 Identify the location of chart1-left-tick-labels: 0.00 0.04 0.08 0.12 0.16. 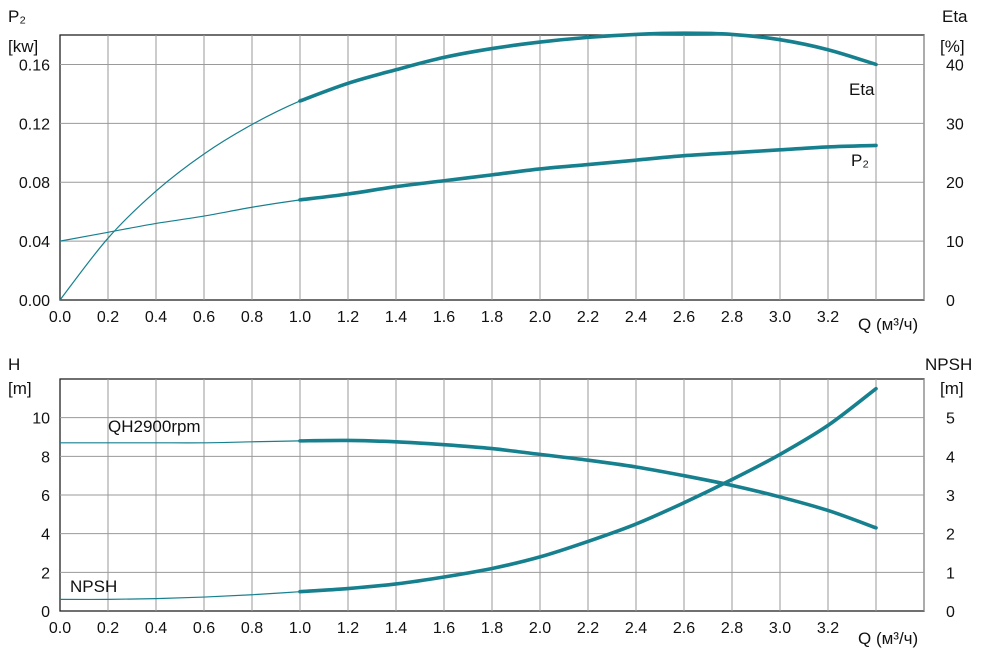
(34, 183).